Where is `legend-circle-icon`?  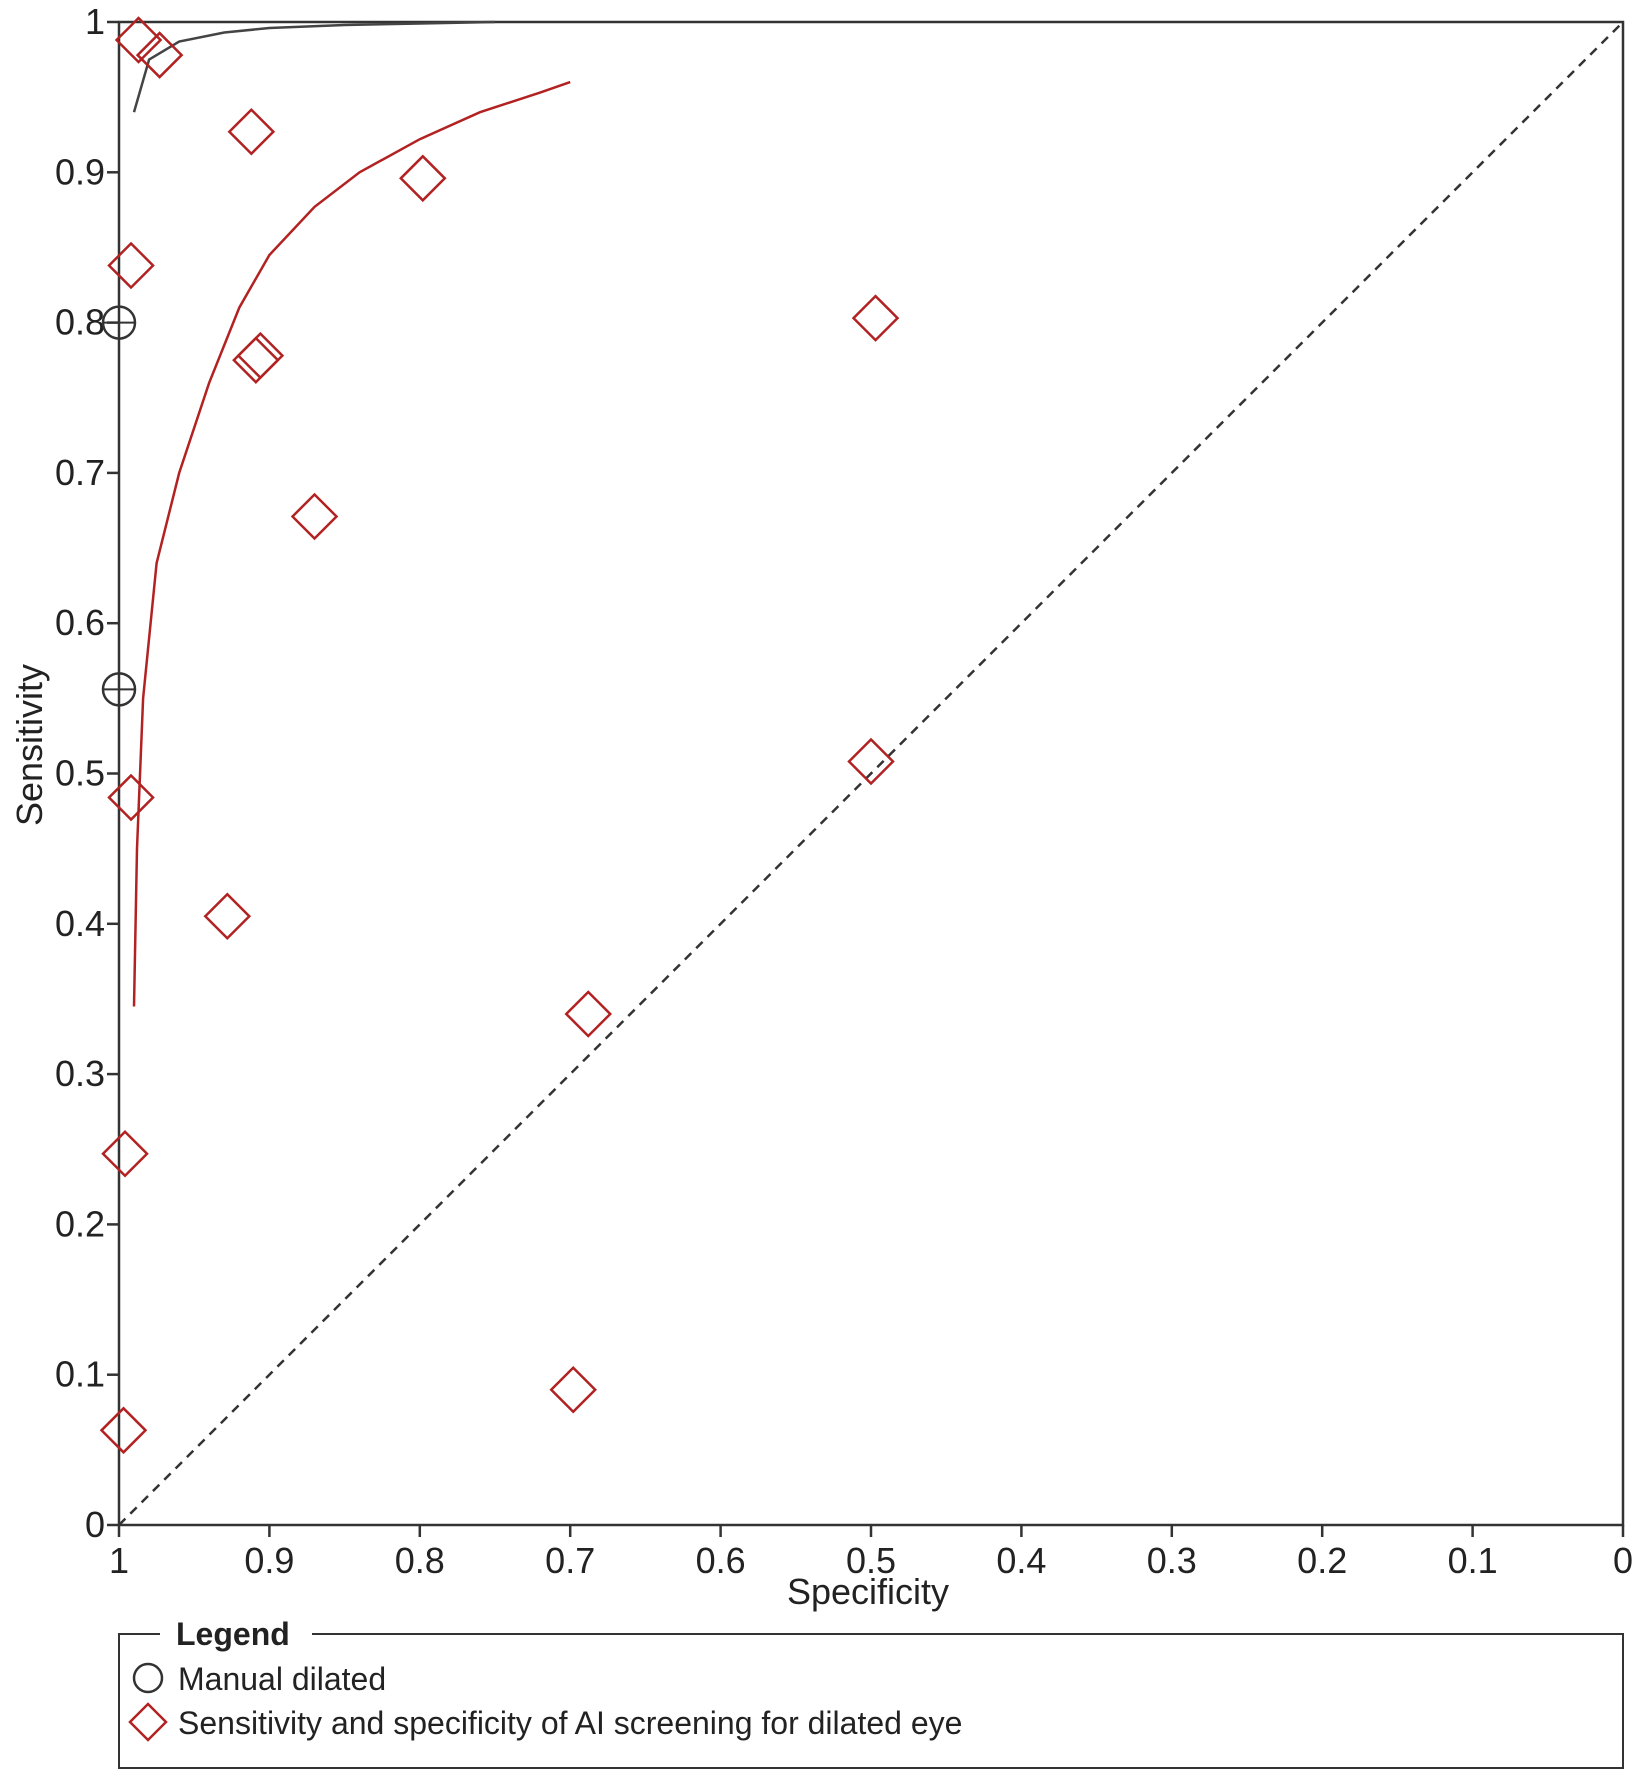 legend-circle-icon is located at coordinates (148, 1678).